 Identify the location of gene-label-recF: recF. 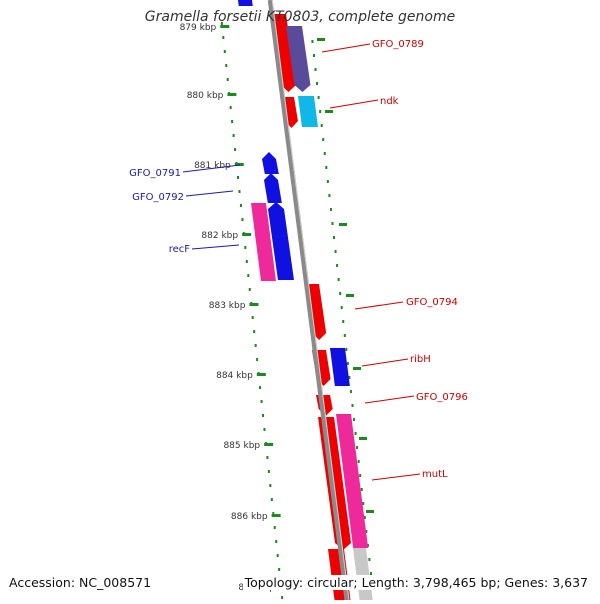
(180, 249).